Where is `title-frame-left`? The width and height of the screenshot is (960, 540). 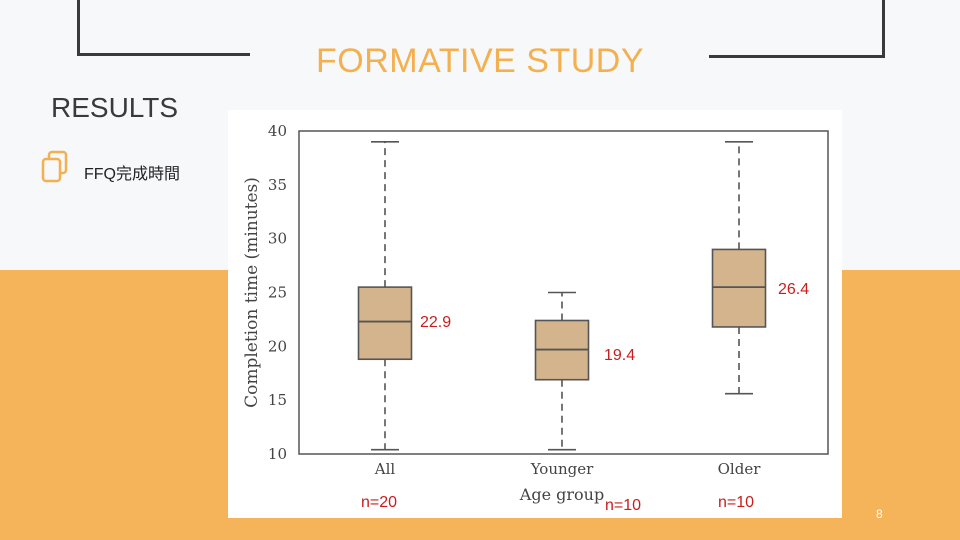 title-frame-left is located at coordinates (163, 28).